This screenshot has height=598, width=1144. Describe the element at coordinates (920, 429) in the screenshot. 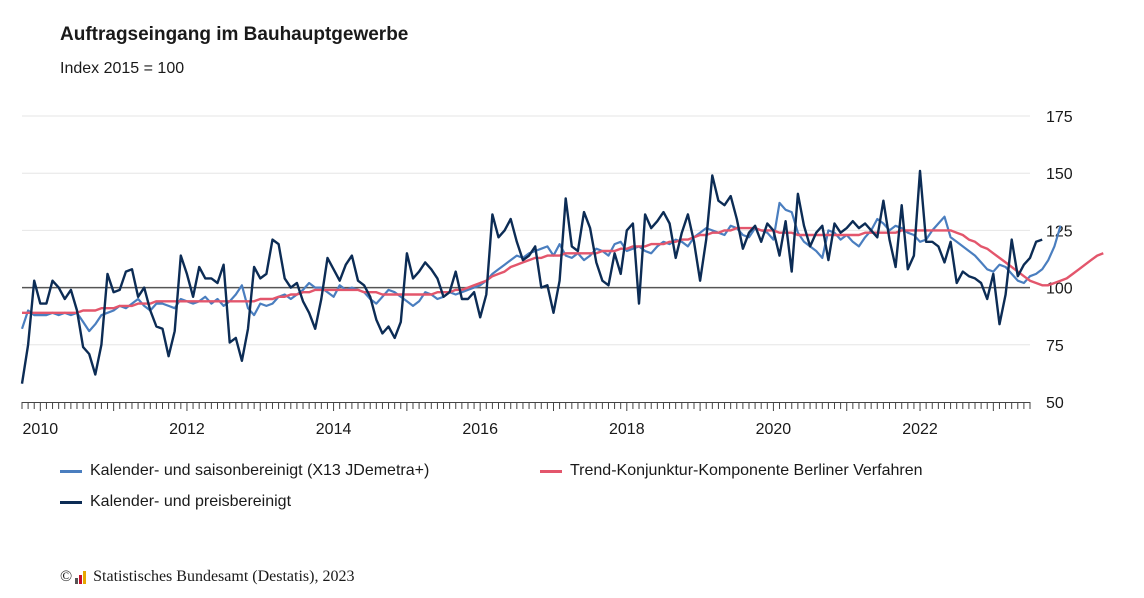

I see `x-tick-label: 2022` at that location.